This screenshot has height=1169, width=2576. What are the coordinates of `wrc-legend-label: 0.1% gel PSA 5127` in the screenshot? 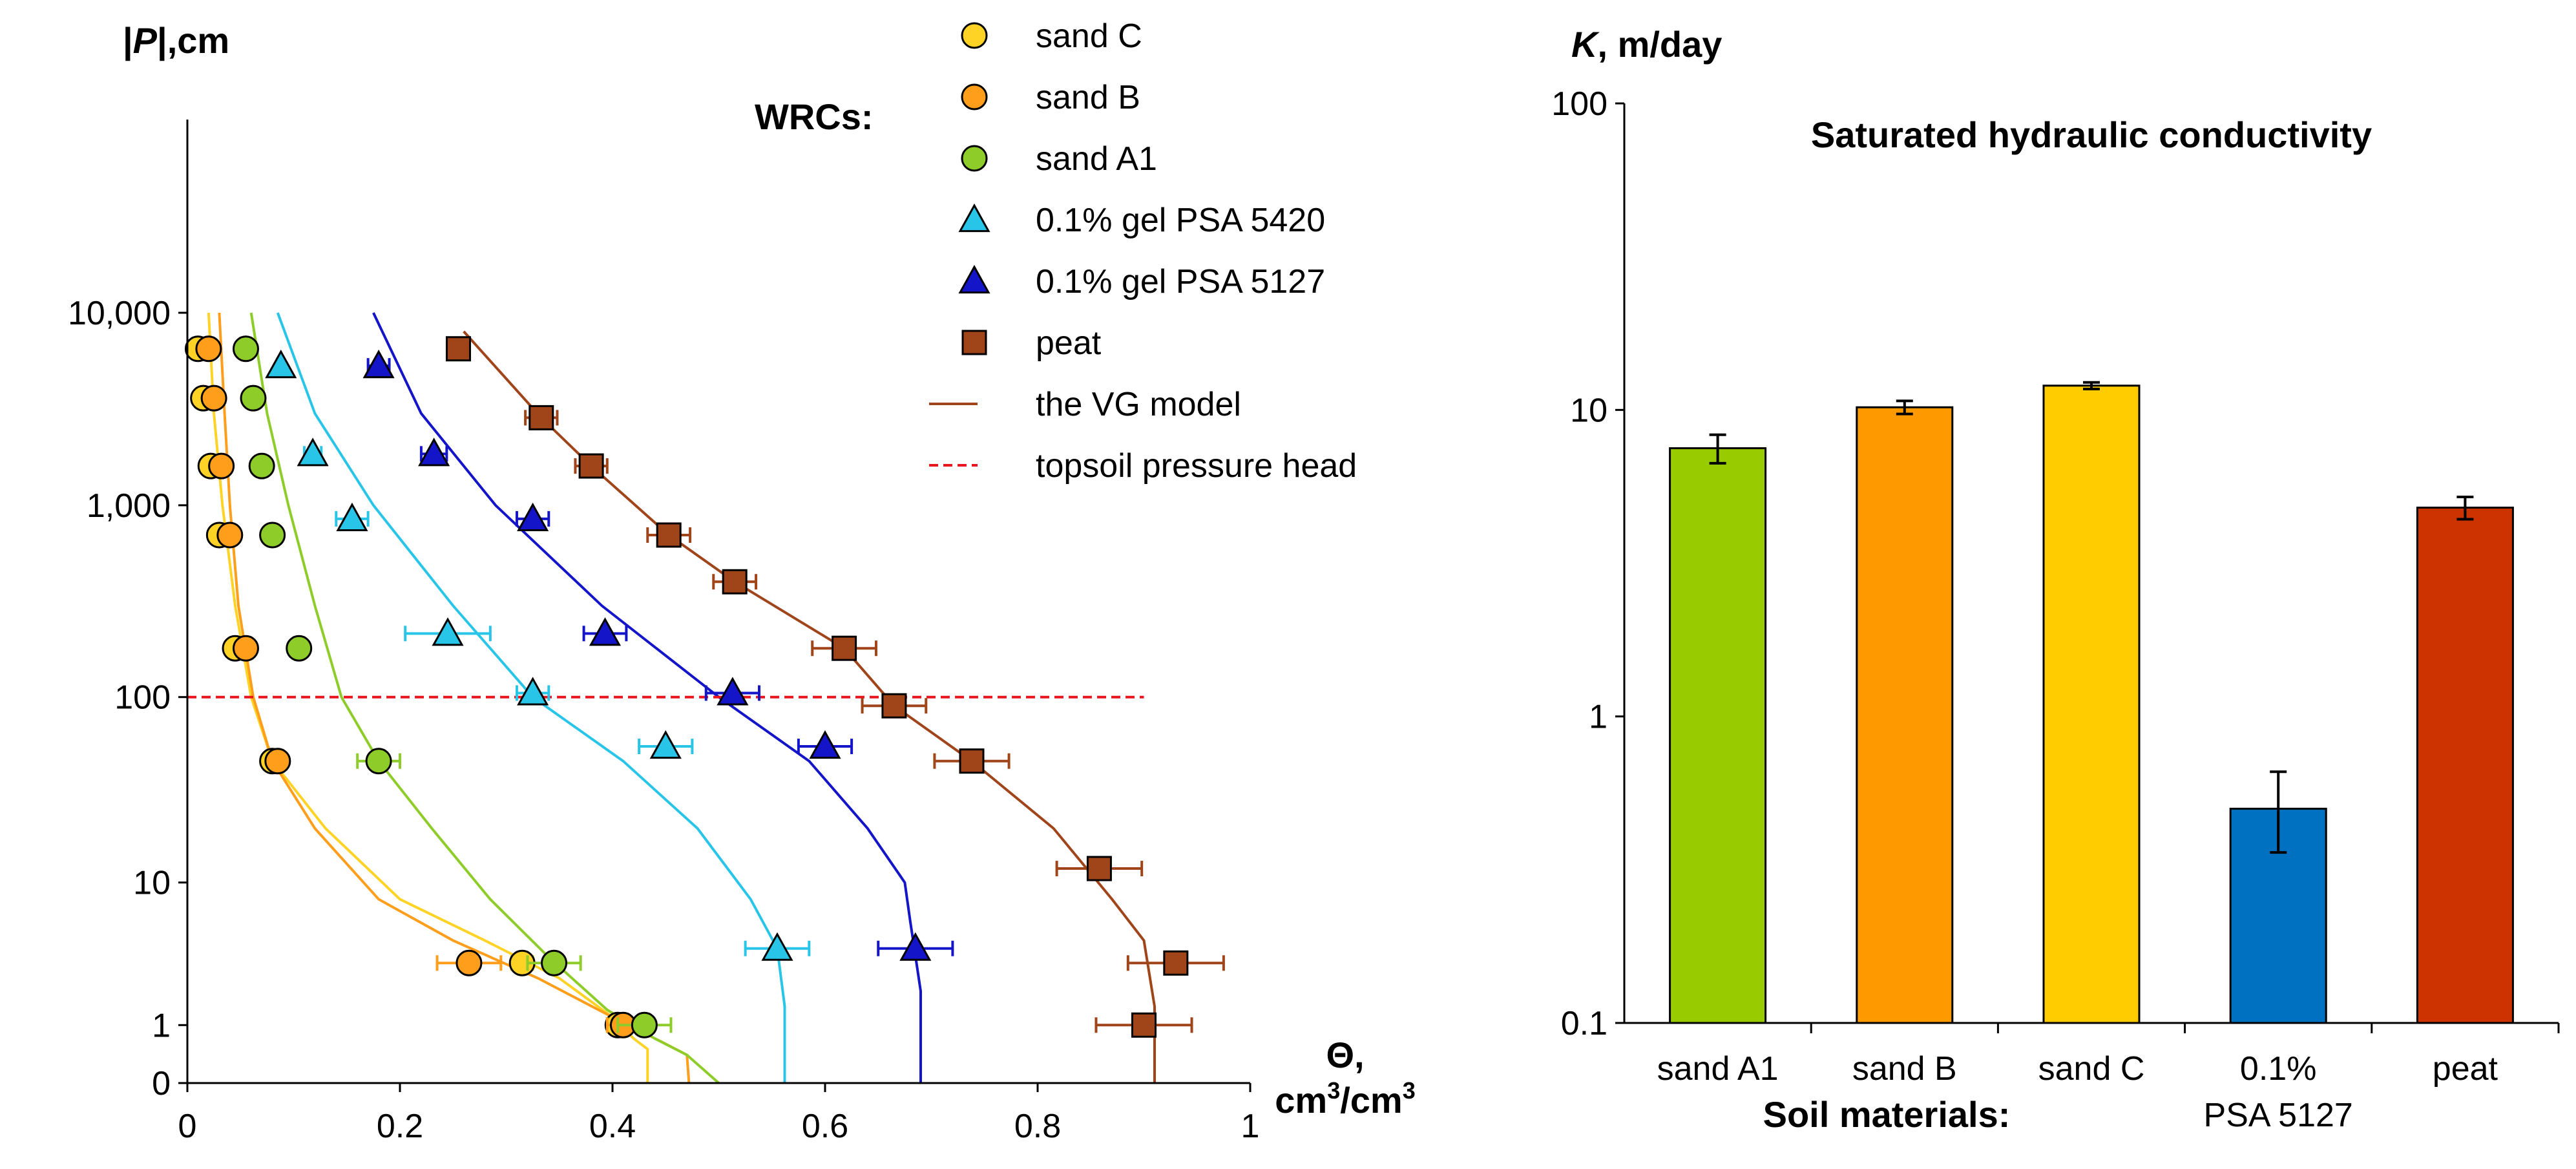 It's located at (1180, 281).